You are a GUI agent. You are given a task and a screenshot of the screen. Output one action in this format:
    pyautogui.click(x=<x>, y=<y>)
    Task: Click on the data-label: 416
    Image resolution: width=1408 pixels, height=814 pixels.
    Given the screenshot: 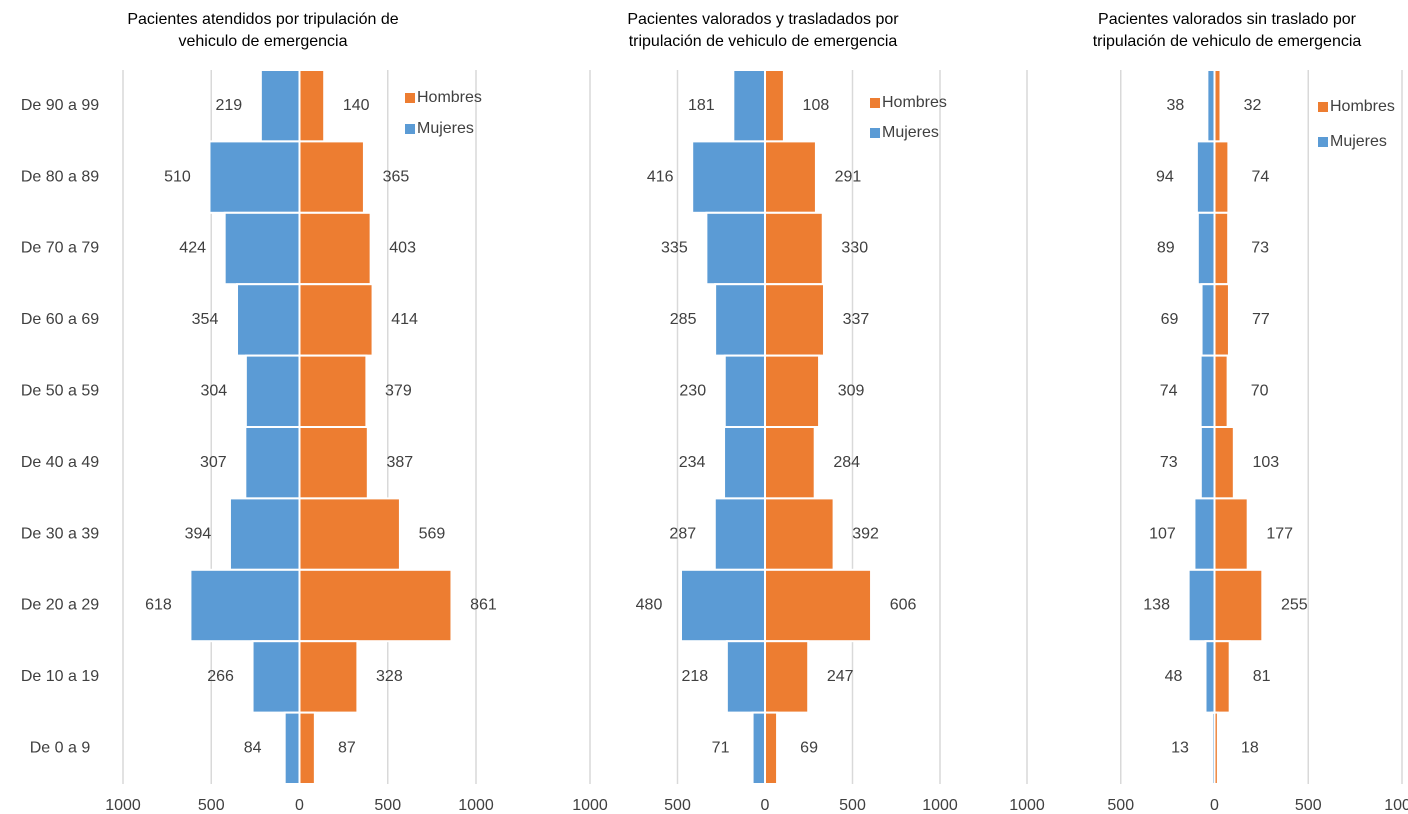 What is the action you would take?
    pyautogui.click(x=660, y=176)
    